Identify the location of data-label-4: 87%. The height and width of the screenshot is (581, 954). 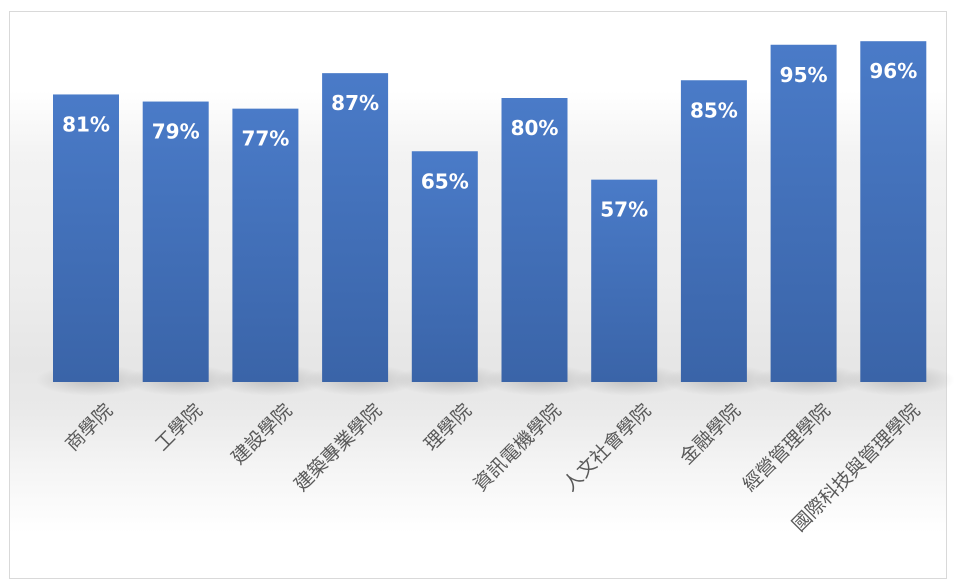
(355, 103).